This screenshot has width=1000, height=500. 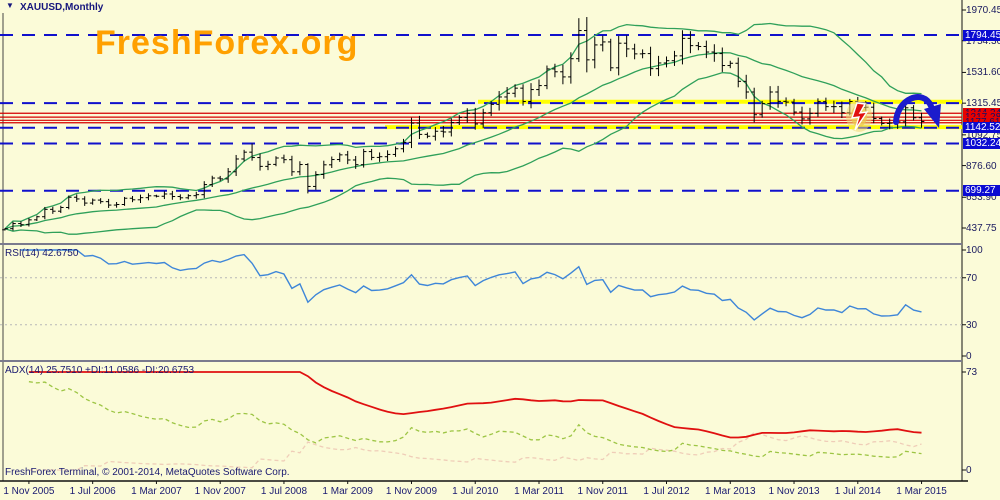 What do you see at coordinates (974, 250) in the screenshot?
I see `rsi-tick-label: 100` at bounding box center [974, 250].